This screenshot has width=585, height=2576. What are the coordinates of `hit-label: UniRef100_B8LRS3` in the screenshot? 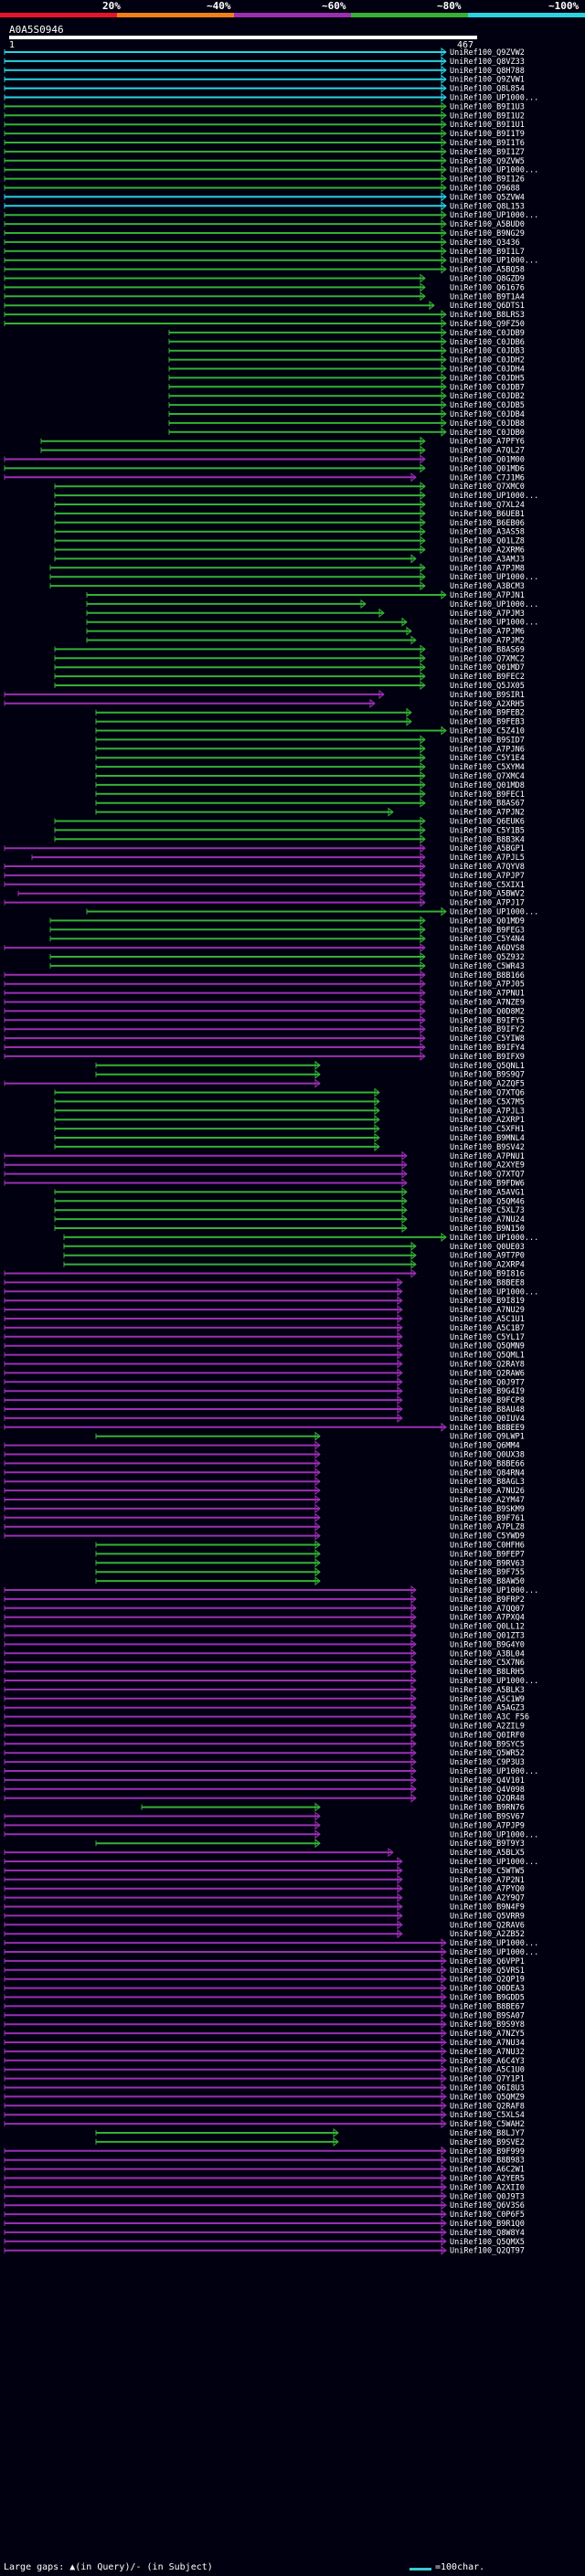 It's located at (488, 315).